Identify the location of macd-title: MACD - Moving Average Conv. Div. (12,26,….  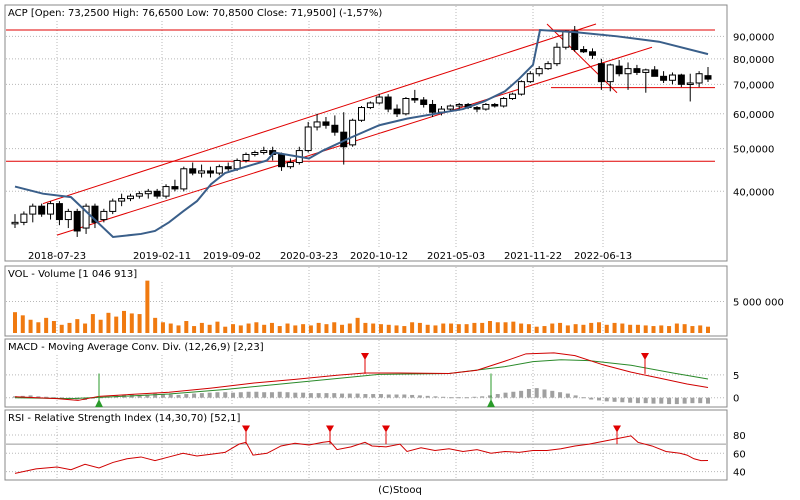
(136, 347).